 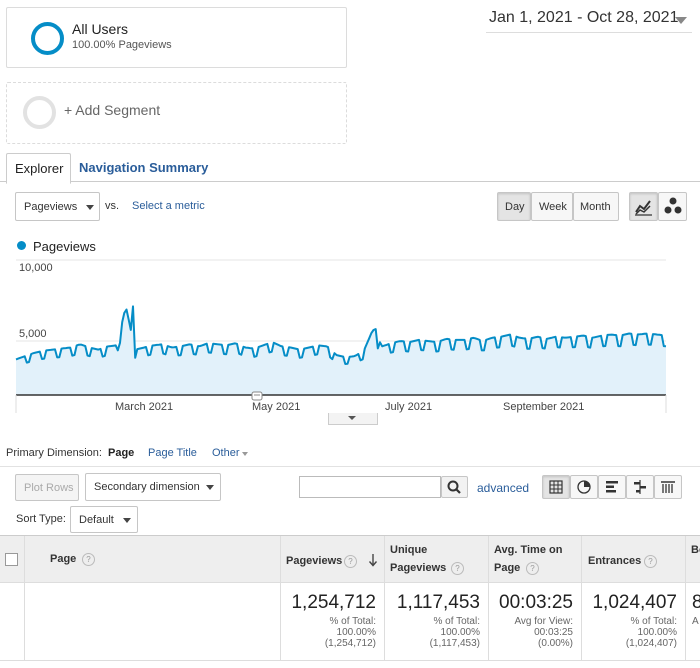 What do you see at coordinates (333, 602) in the screenshot?
I see `totals-pageviews-value: 1,254,712` at bounding box center [333, 602].